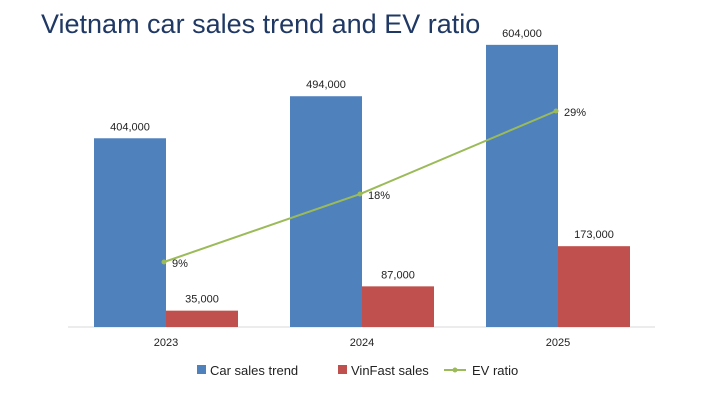 The width and height of the screenshot is (720, 405). What do you see at coordinates (379, 196) in the screenshot?
I see `ev-ratio-data-label: 18%` at bounding box center [379, 196].